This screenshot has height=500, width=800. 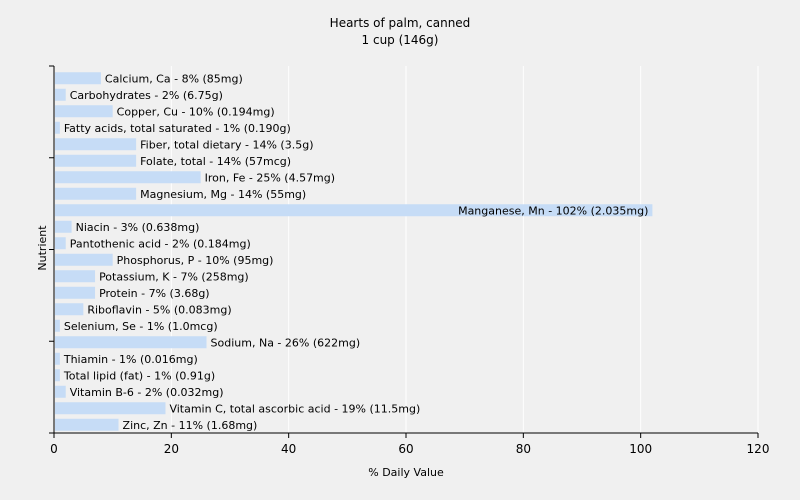 I want to click on bar-label: Copper, Cu - 10% (0.194mg), so click(x=196, y=111).